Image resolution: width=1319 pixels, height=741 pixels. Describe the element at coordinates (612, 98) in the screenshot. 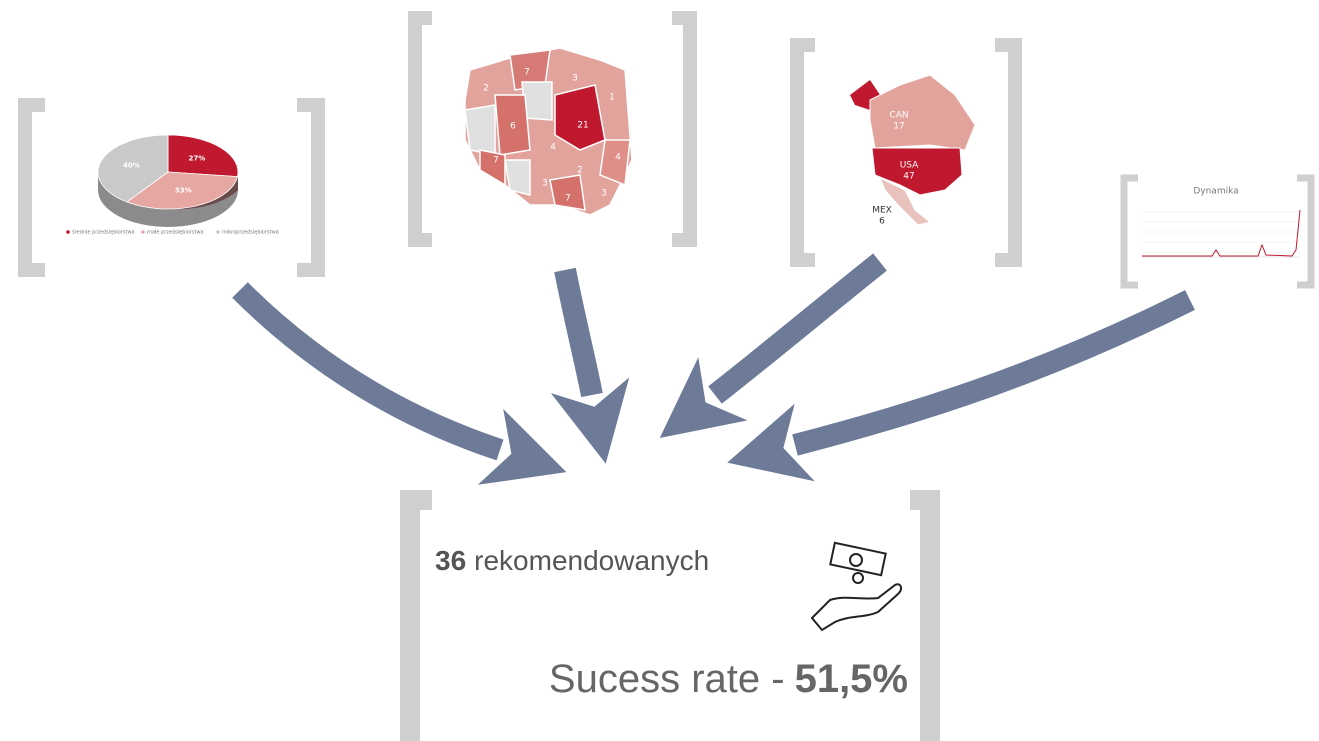

I see `region-label: 1` at that location.